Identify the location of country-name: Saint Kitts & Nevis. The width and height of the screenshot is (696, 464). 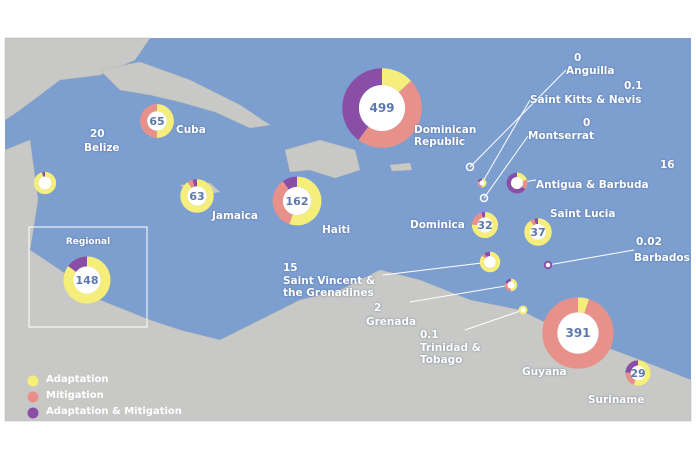
(586, 100).